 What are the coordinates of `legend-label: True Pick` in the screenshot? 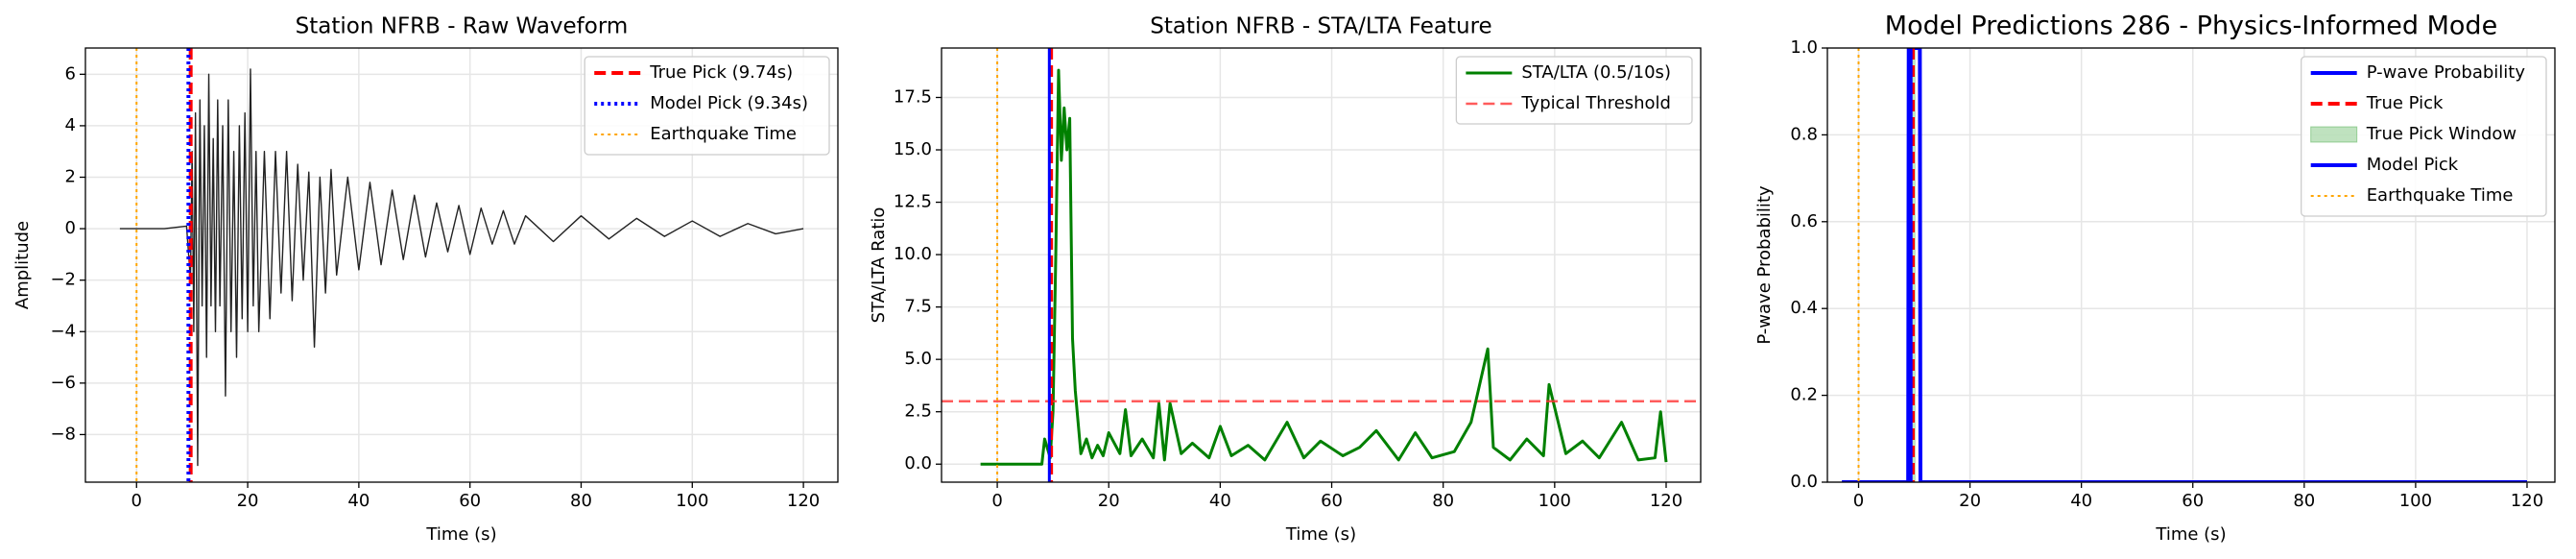 It's located at (2405, 103).